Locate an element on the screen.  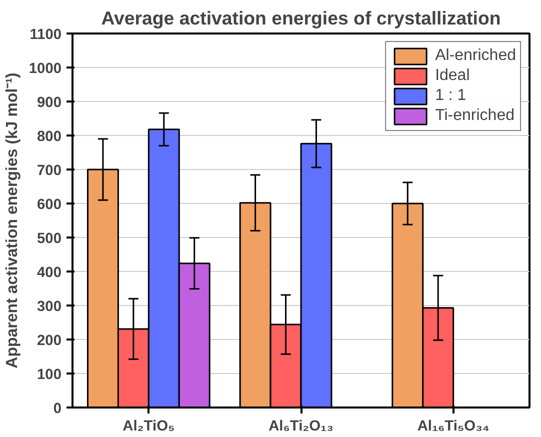
y-tick-label: 100 is located at coordinates (49, 375).